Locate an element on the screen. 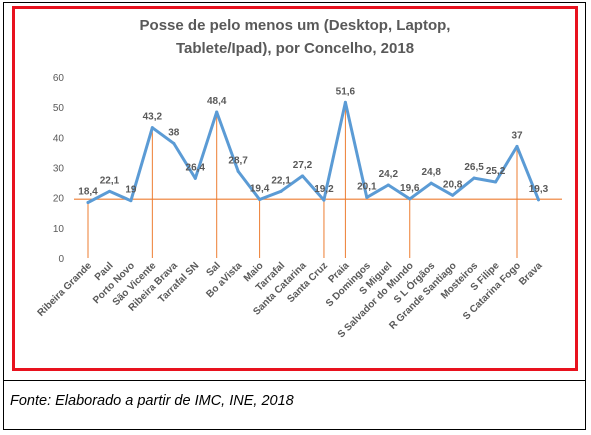 The image size is (591, 435). data-label: 19,6 is located at coordinates (410, 188).